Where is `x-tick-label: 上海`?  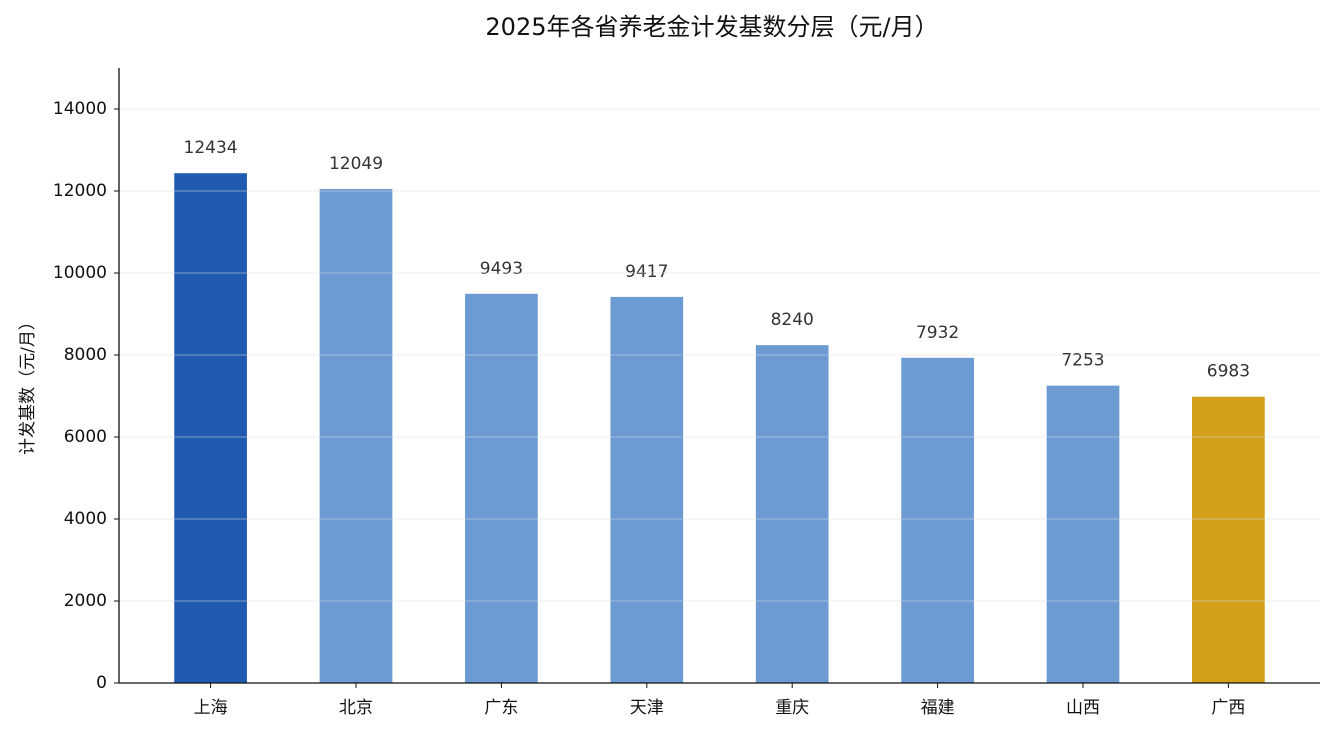 x-tick-label: 上海 is located at coordinates (211, 708).